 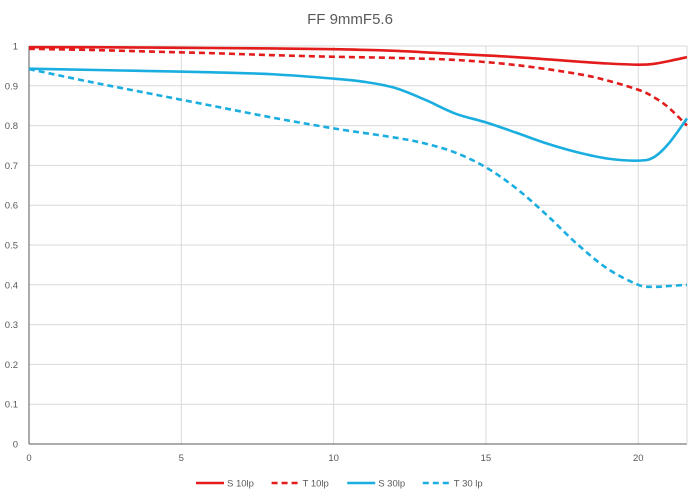 What do you see at coordinates (11, 405) in the screenshot?
I see `y-tick-label: 0.1` at bounding box center [11, 405].